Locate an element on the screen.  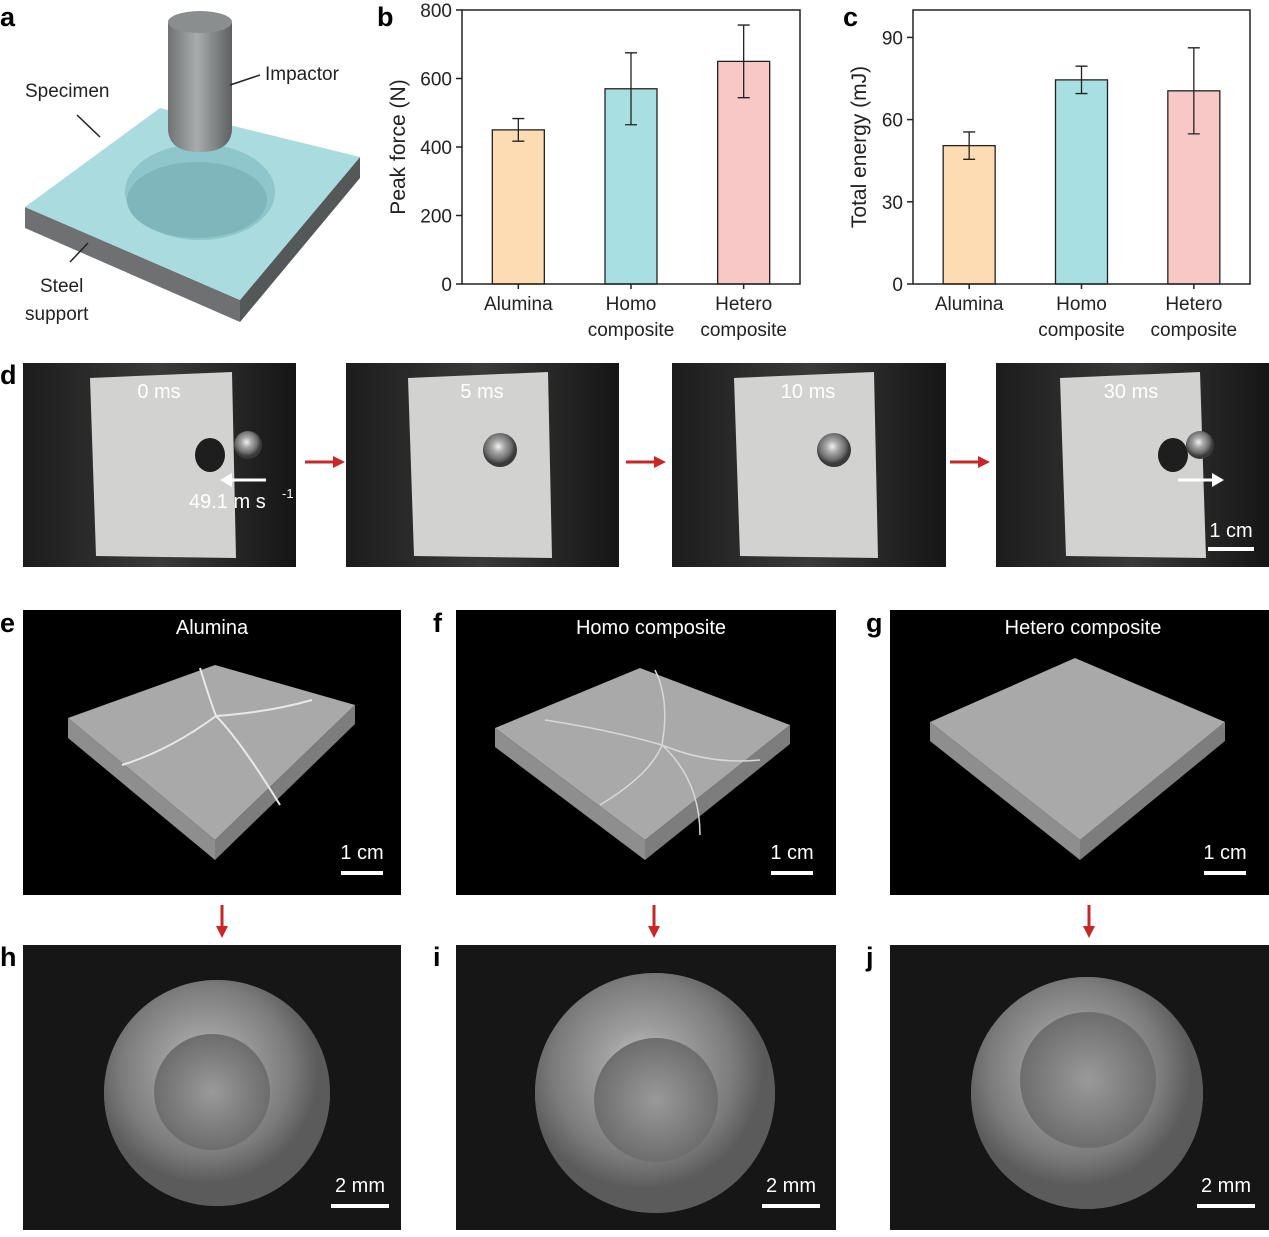
time-label: 5 ms is located at coordinates (481, 392).